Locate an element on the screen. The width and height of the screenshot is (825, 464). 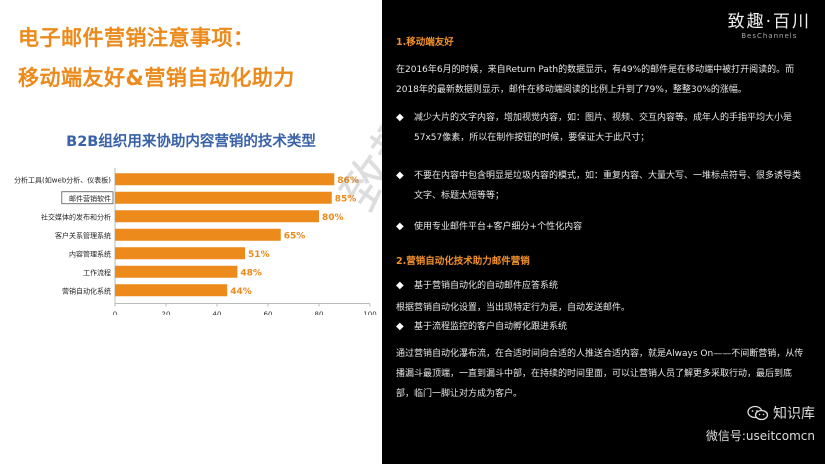
highlight-box is located at coordinates (87, 198).